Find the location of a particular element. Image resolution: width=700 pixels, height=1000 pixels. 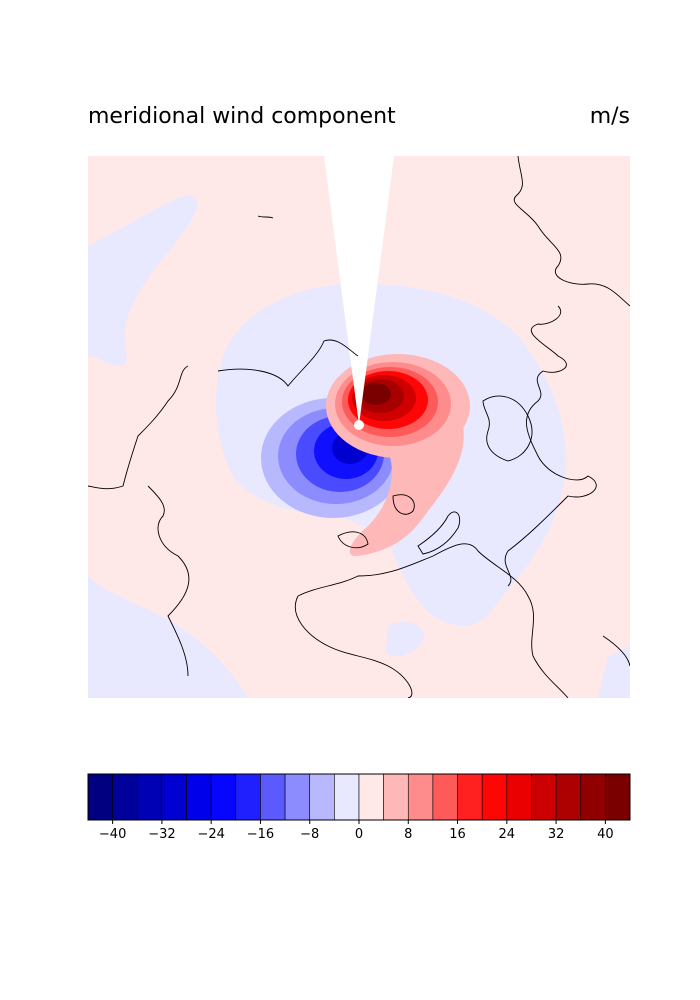

north-pole-marker is located at coordinates (359, 425).